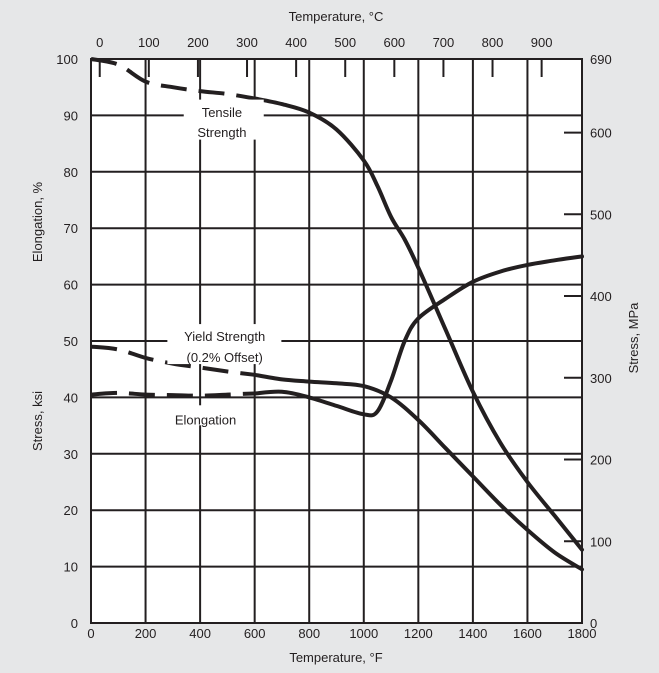 Image resolution: width=659 pixels, height=673 pixels. I want to click on y-tick-label: 50, so click(71, 341).